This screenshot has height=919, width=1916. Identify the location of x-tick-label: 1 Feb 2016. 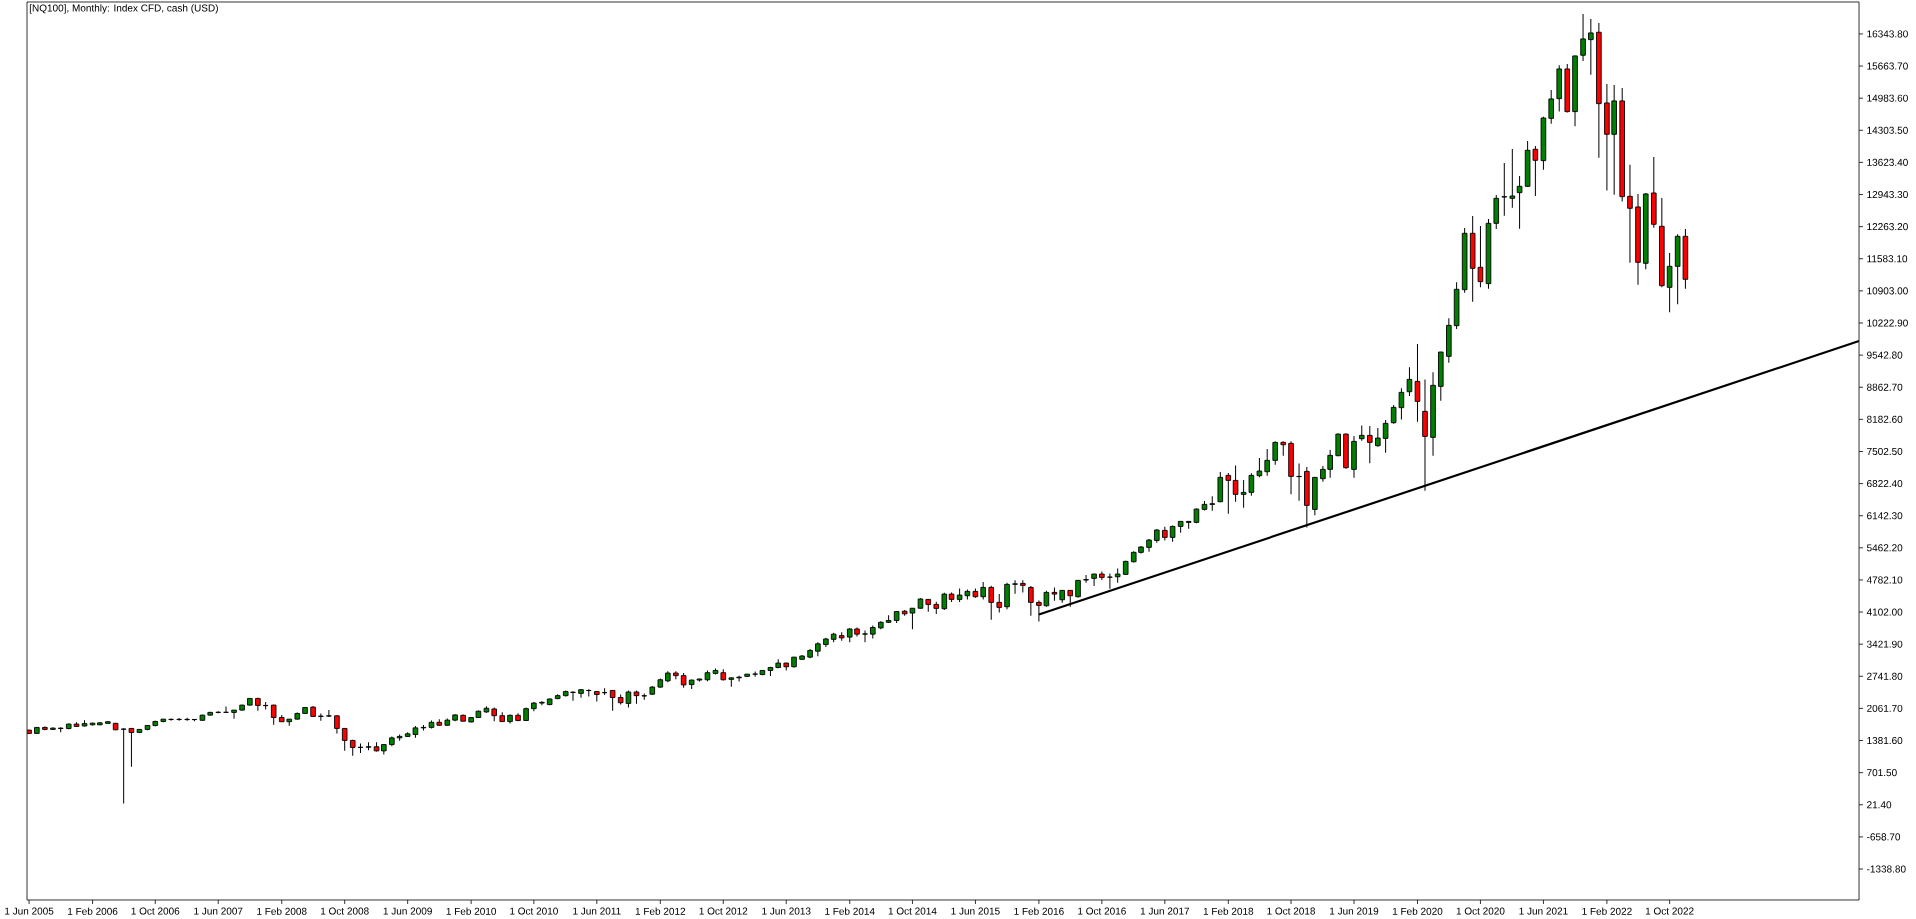
(1039, 911).